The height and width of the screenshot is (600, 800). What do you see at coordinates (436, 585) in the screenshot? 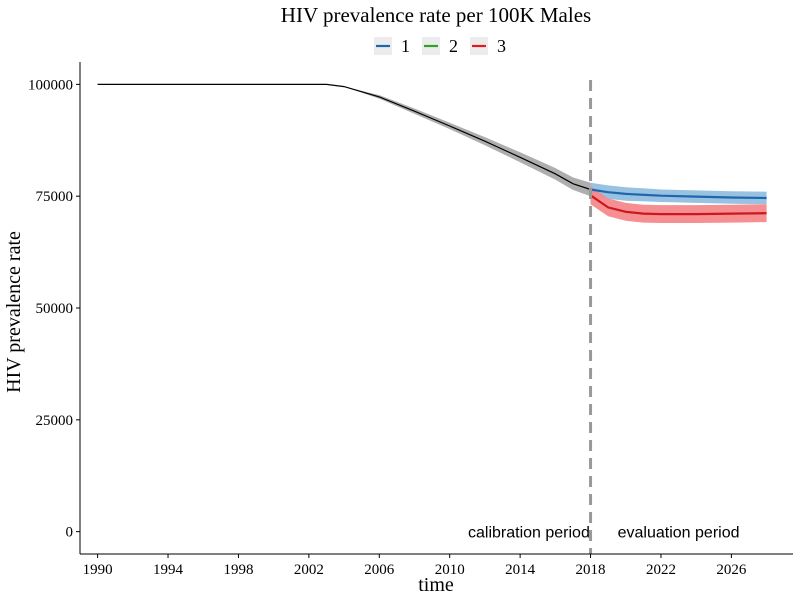
I see `x-axis-label: time` at bounding box center [436, 585].